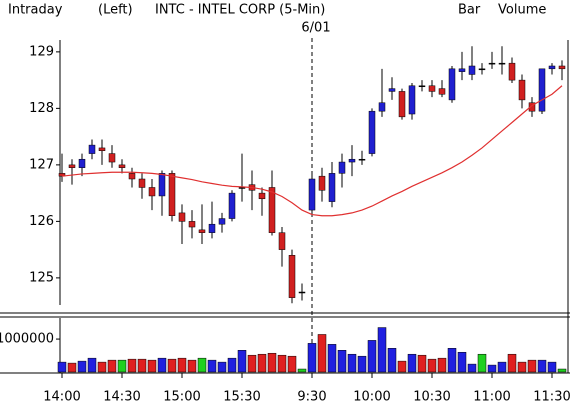  What do you see at coordinates (551, 397) in the screenshot?
I see `x-tick-label: 11:30` at bounding box center [551, 397].